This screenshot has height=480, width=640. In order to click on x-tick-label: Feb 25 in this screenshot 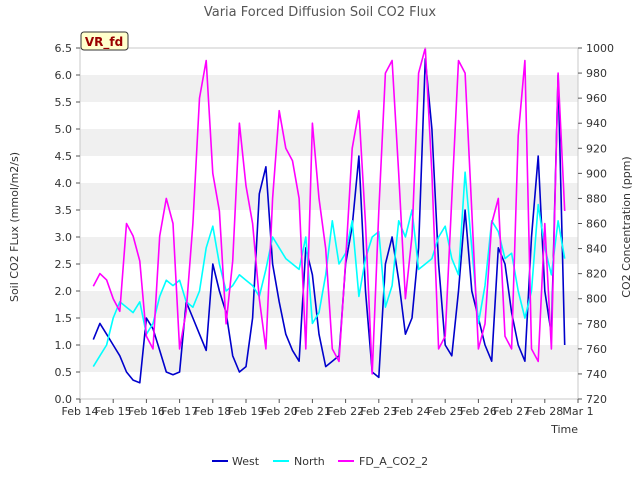, I will do `click(445, 411)`.